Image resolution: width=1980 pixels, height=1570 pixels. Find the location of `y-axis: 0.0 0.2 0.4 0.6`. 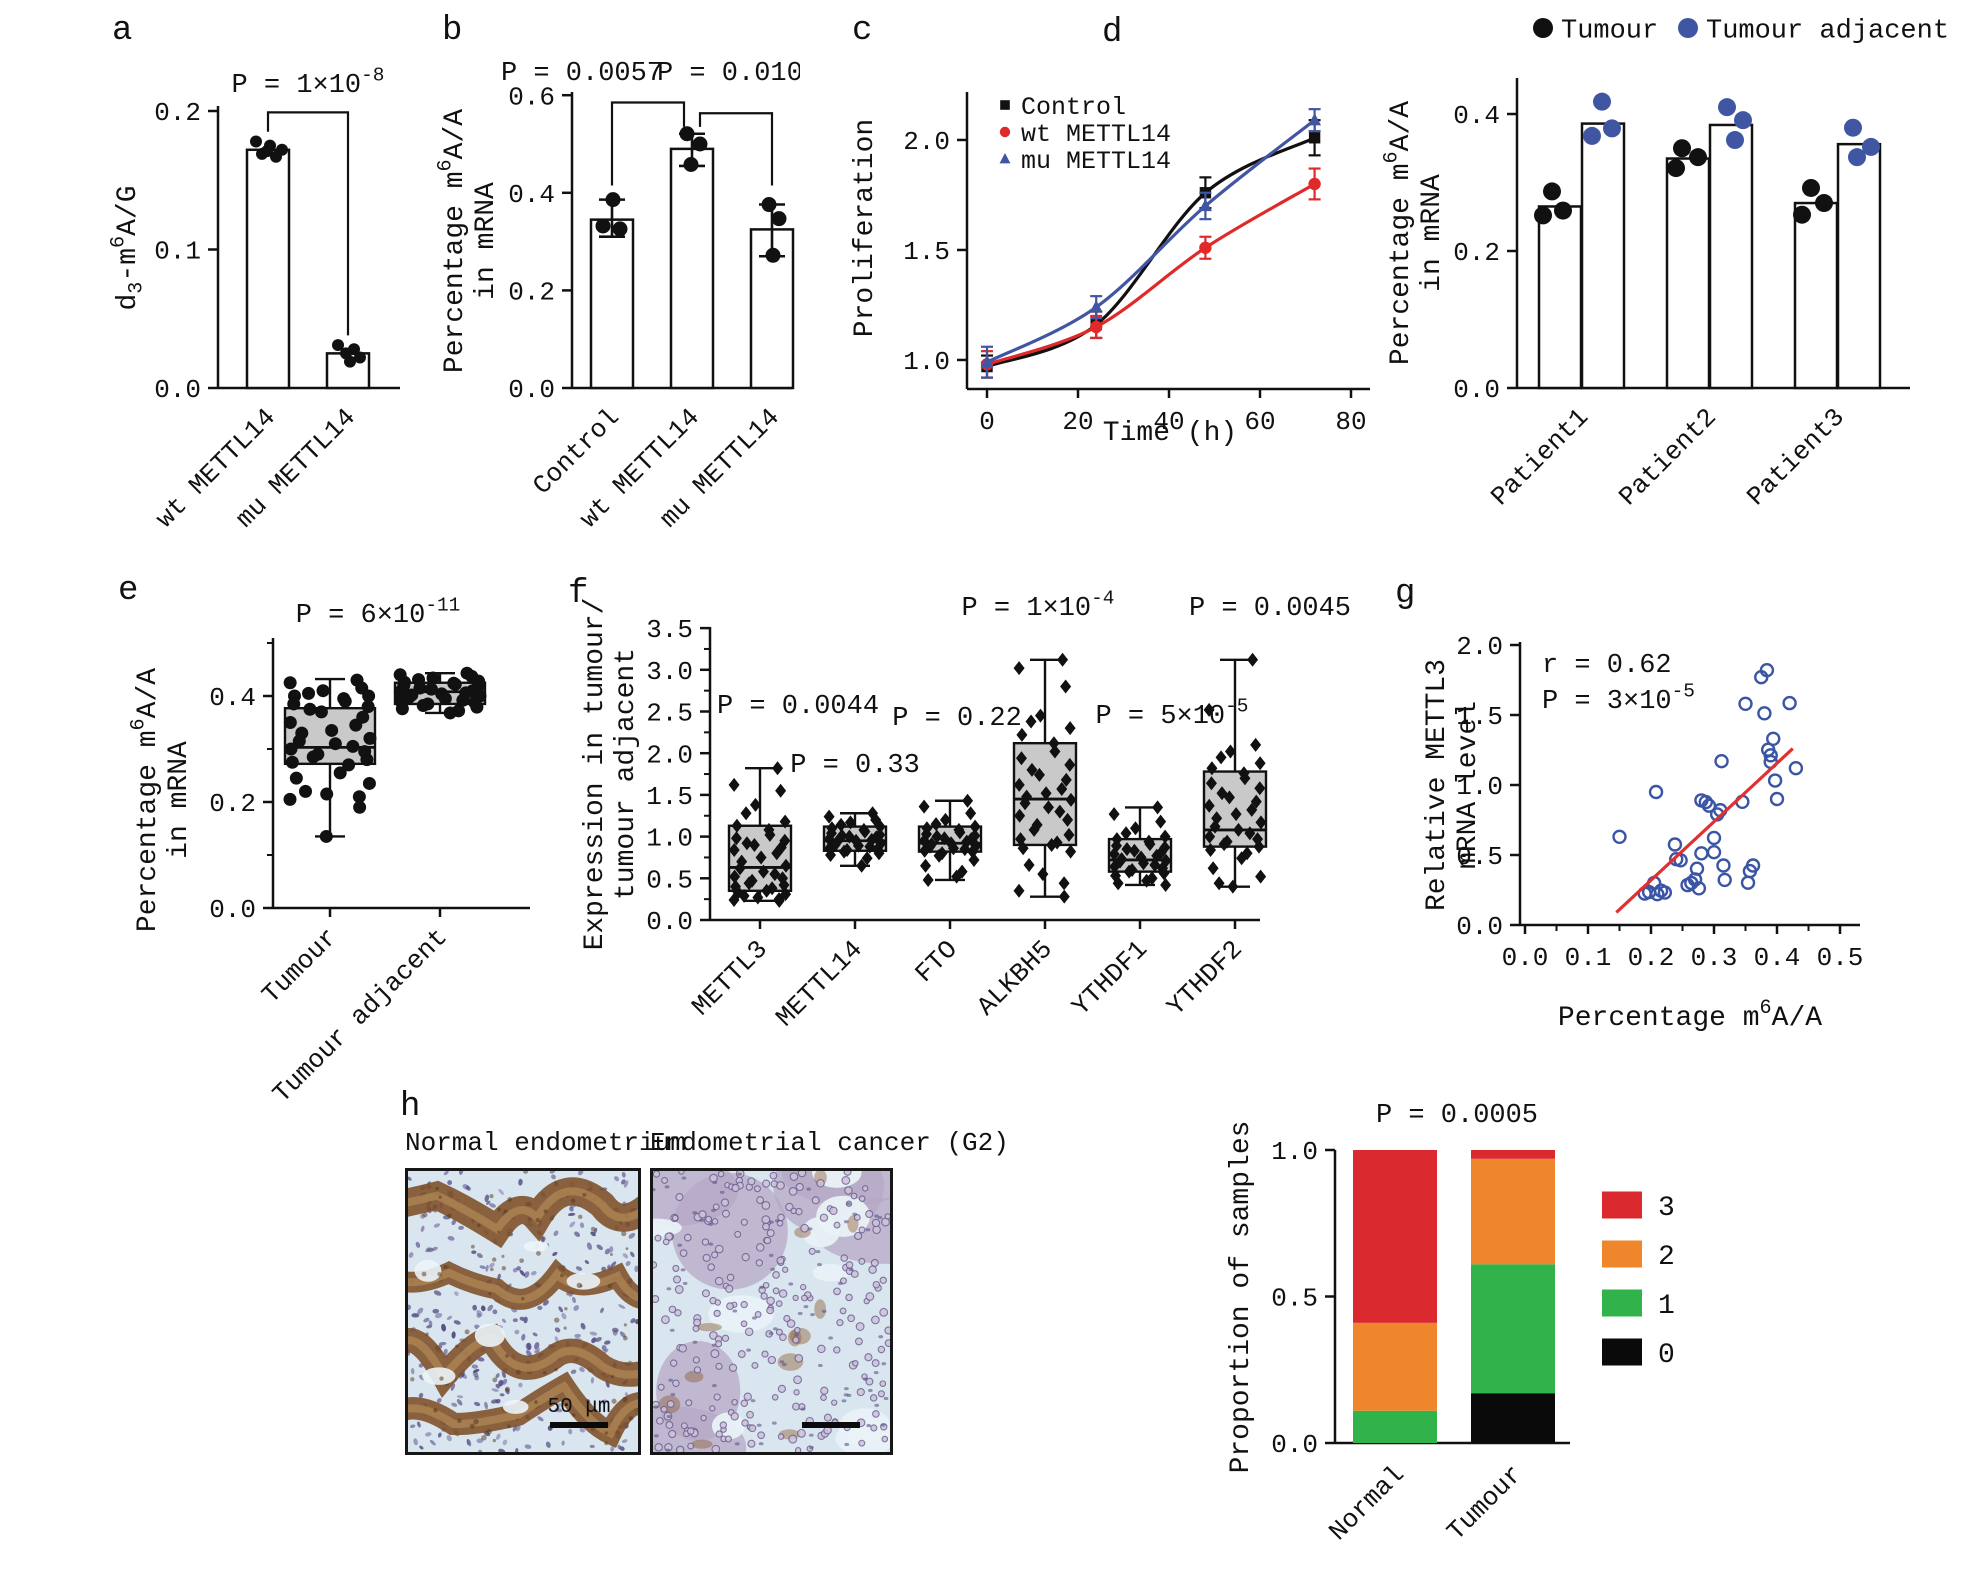

y-axis: 0.0 0.2 0.4 0.6 is located at coordinates (650, 243).